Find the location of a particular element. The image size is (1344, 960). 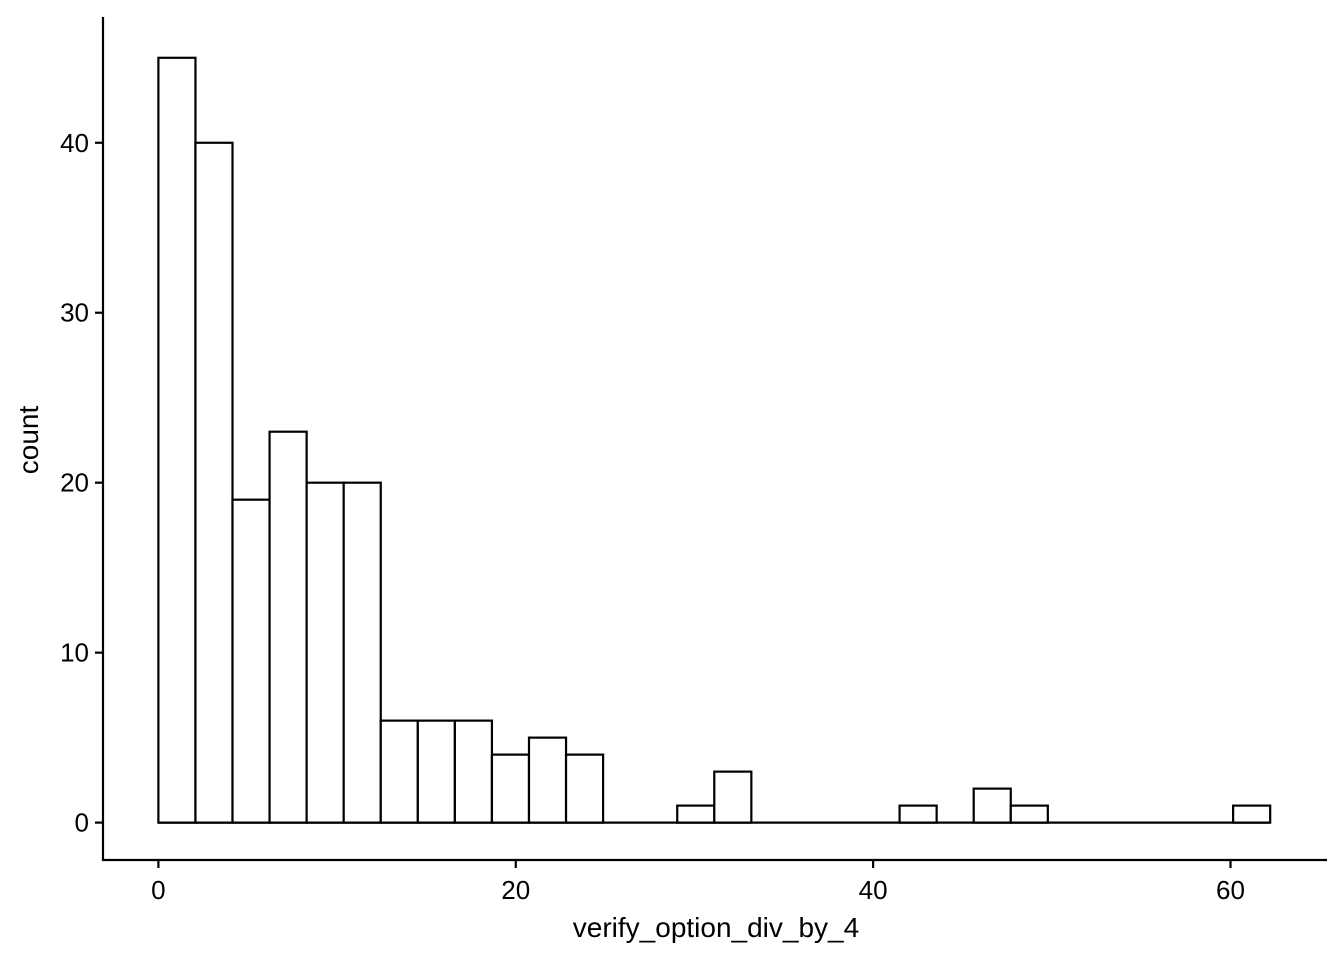

x-tick-label: 20 is located at coordinates (515, 890).